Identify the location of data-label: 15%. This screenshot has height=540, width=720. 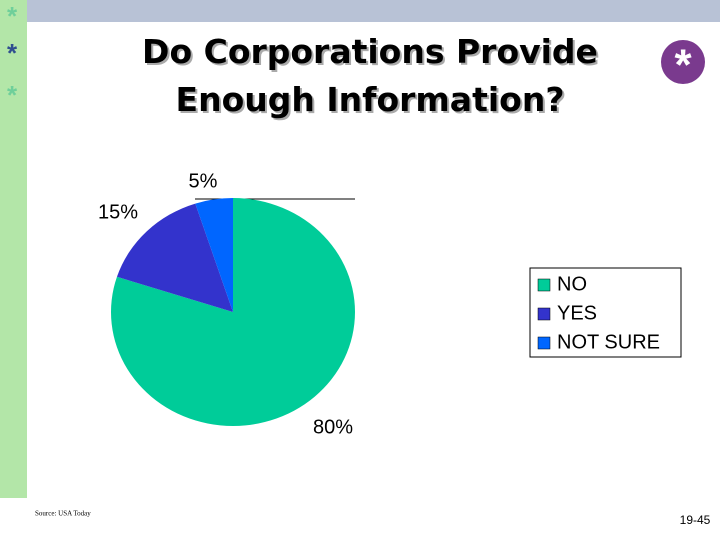
(118, 212).